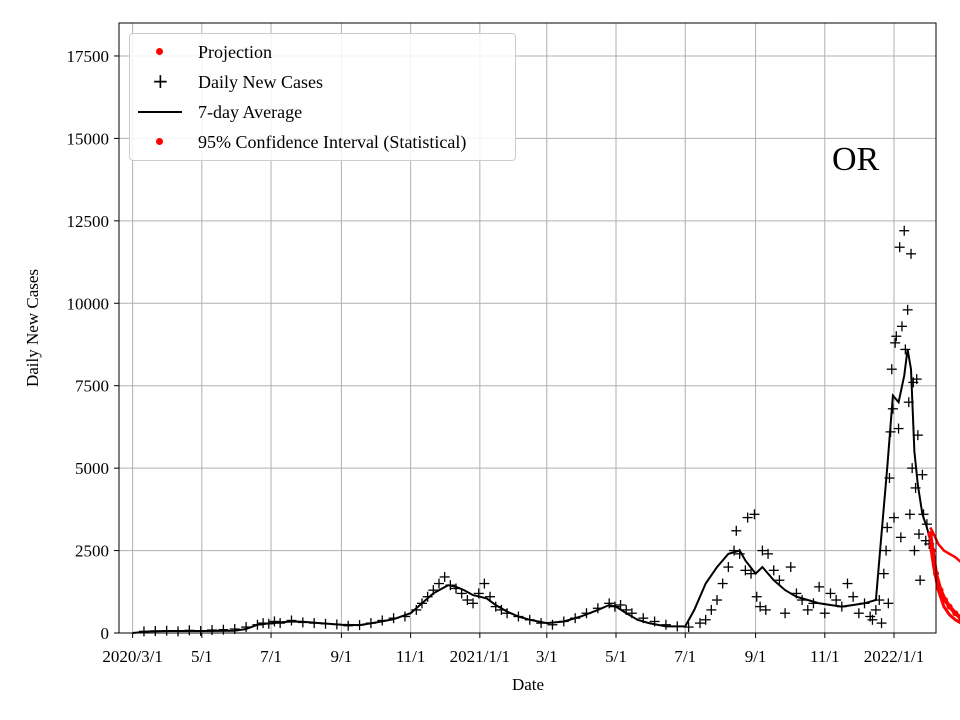  Describe the element at coordinates (93, 345) in the screenshot. I see `y-axis-ticks: 0 2500 5000 7500 10000 12500 15000 17500` at that location.